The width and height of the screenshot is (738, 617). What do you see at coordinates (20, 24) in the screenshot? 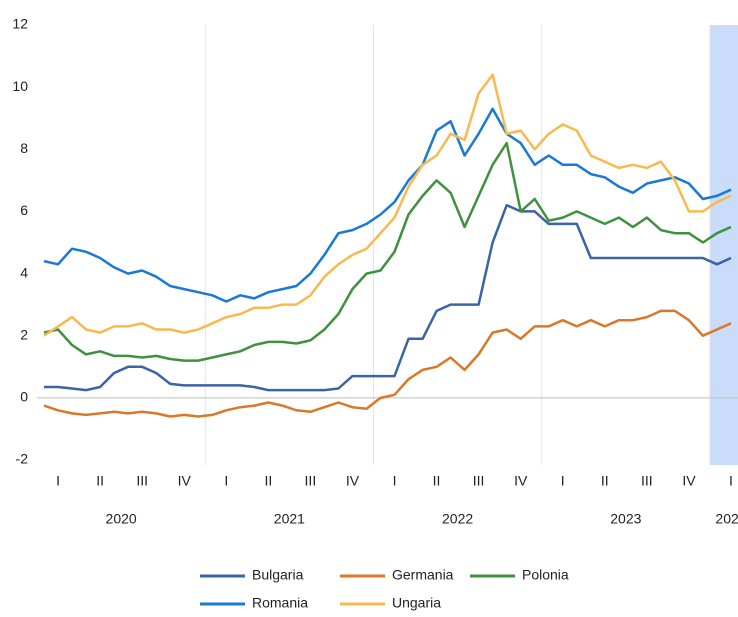
I see `y-tick-label: 12` at bounding box center [20, 24].